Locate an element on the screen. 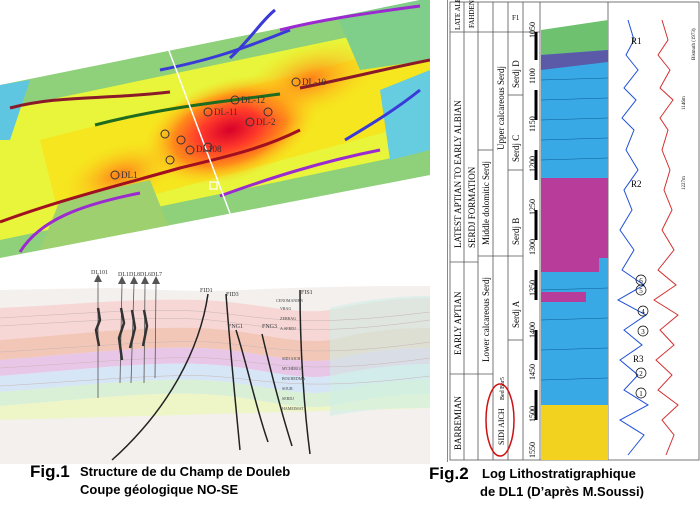 The height and width of the screenshot is (506, 700). member-label: Upper calcareous Serdj is located at coordinates (501, 108).